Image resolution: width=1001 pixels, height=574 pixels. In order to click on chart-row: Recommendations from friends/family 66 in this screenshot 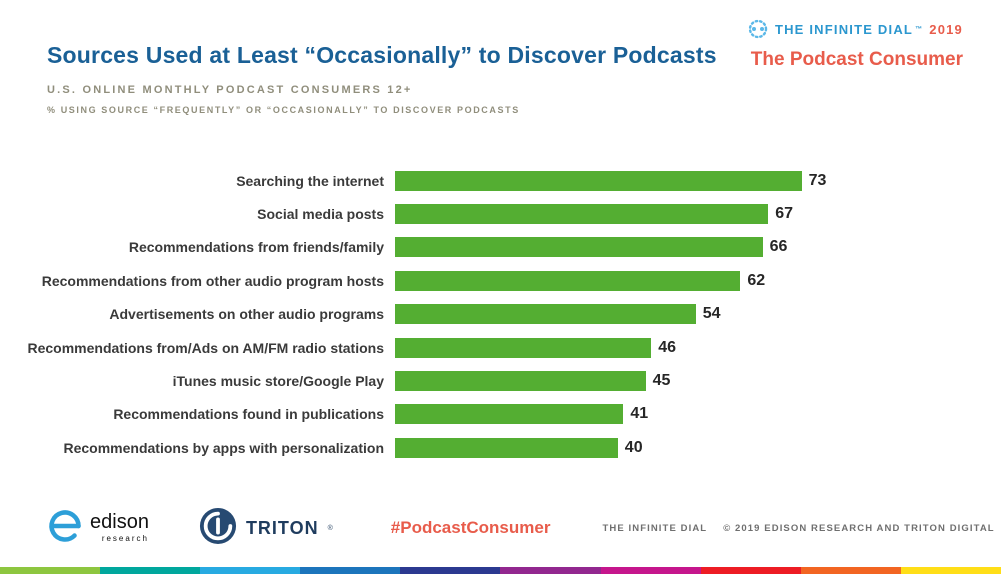, I will do `click(500, 247)`.